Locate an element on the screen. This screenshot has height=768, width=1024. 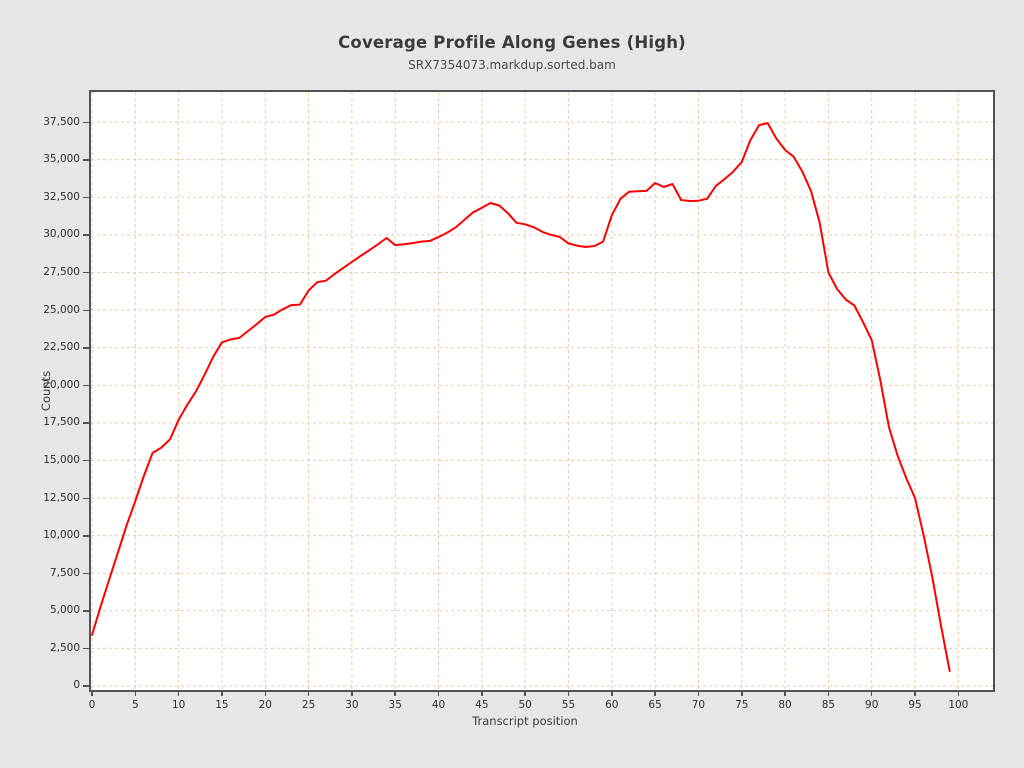
x-tick-label: 60 is located at coordinates (612, 705).